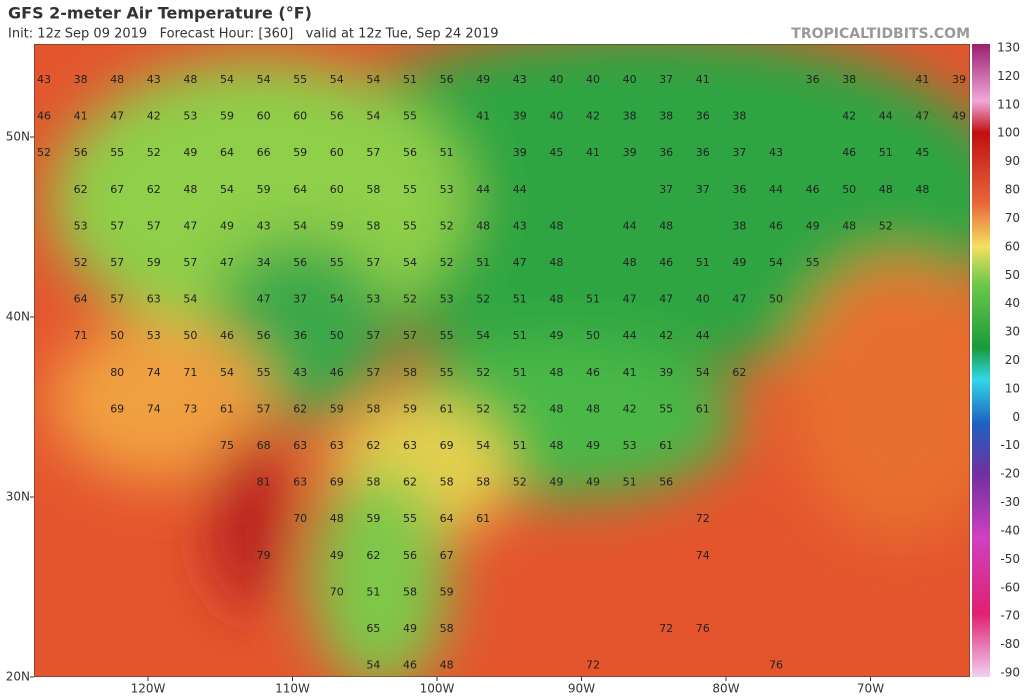 This screenshot has height=700, width=1024. Describe the element at coordinates (880, 34) in the screenshot. I see `site-credit: TROPICALTIDBITS.COM` at that location.